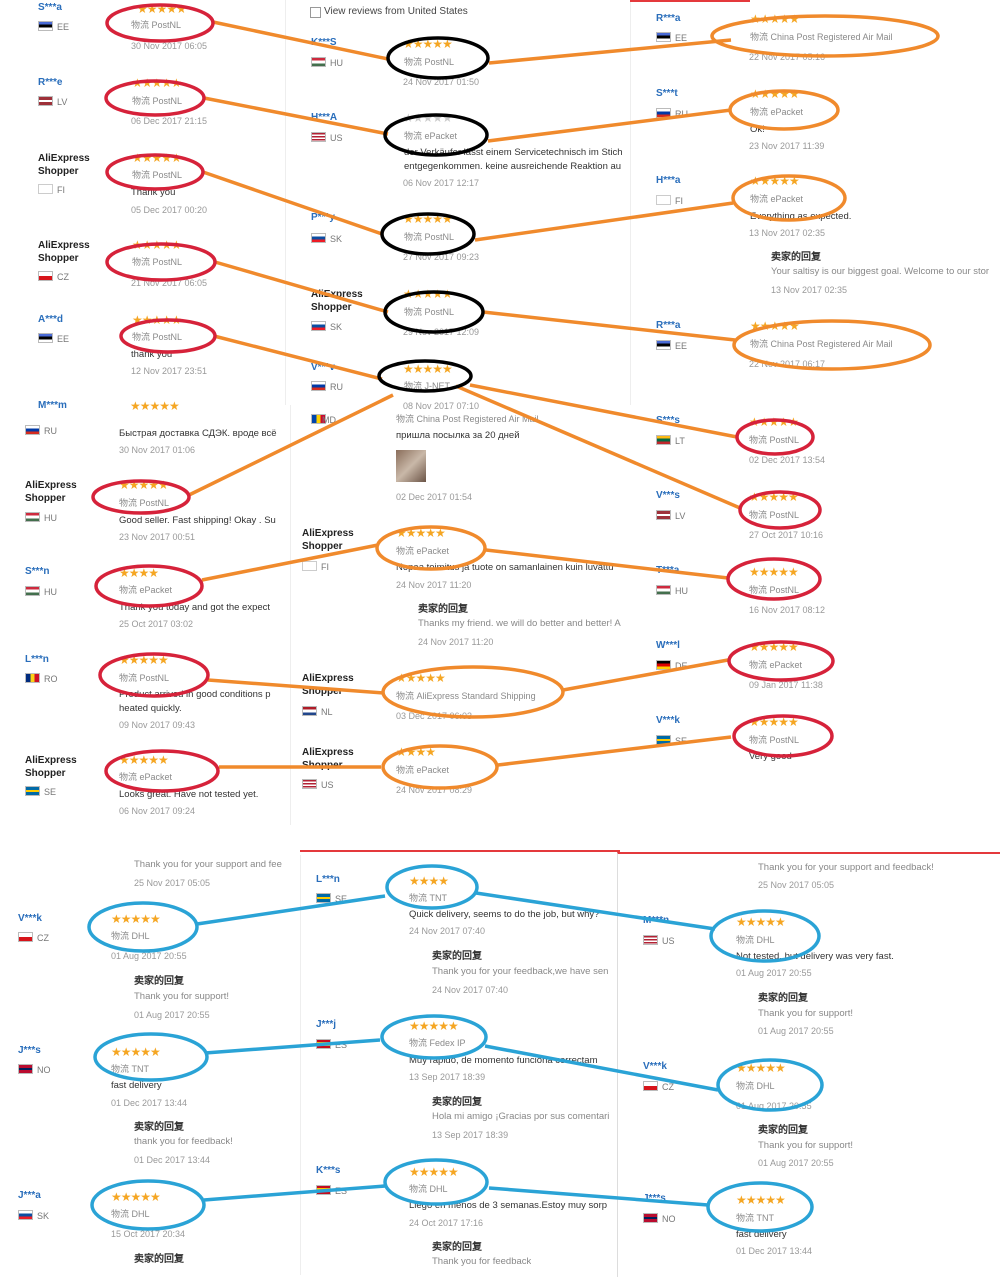  Describe the element at coordinates (323, 217) in the screenshot. I see `reviewer-name: P***y` at that location.